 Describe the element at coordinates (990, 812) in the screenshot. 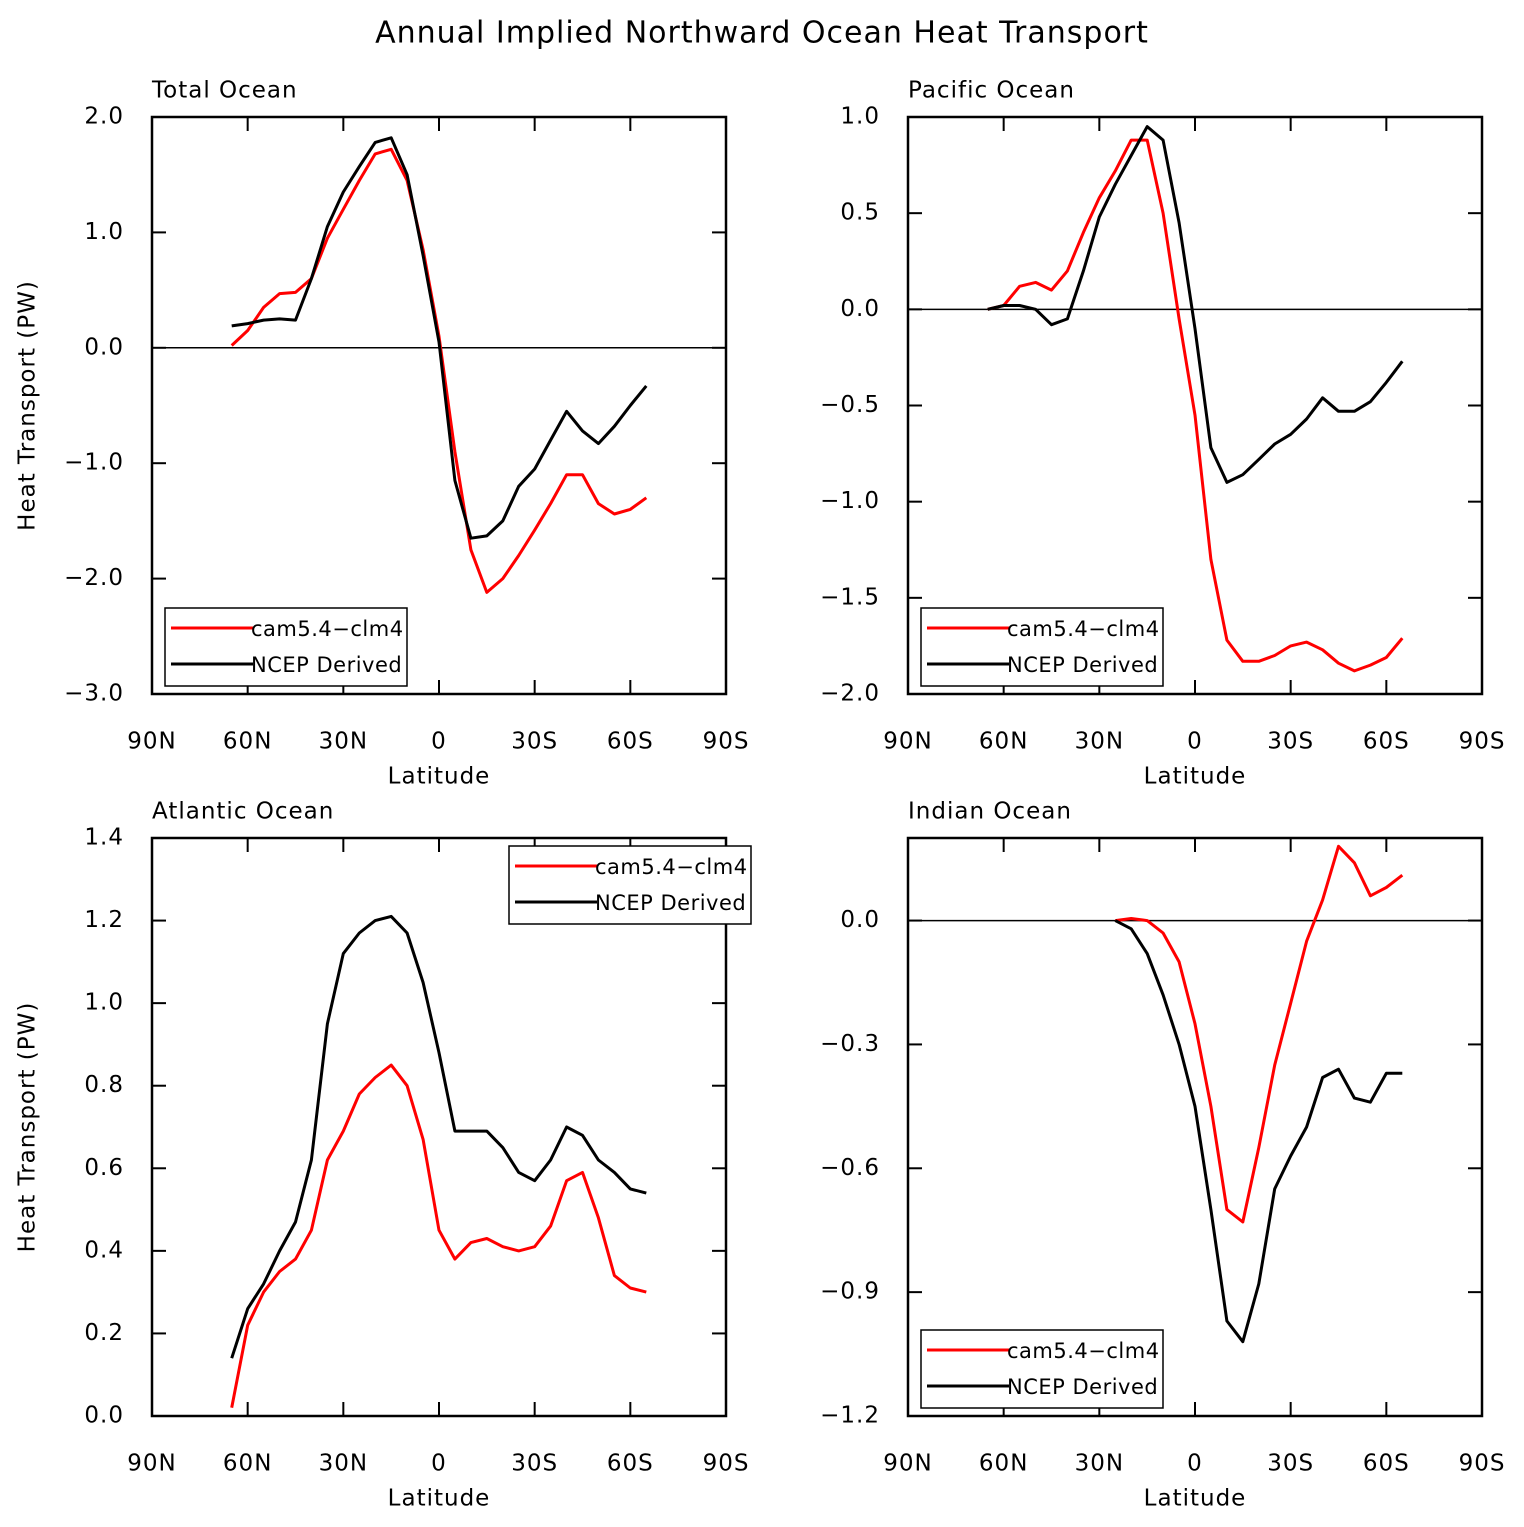

I see `panel-title: Indian Ocean` at that location.